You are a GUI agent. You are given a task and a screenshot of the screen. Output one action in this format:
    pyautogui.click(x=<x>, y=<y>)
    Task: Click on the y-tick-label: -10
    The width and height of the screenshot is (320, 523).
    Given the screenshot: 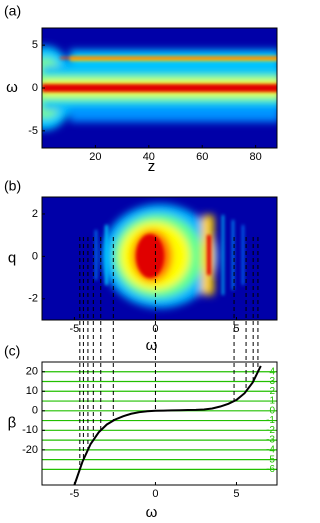 What is the action you would take?
    pyautogui.click(x=30, y=430)
    